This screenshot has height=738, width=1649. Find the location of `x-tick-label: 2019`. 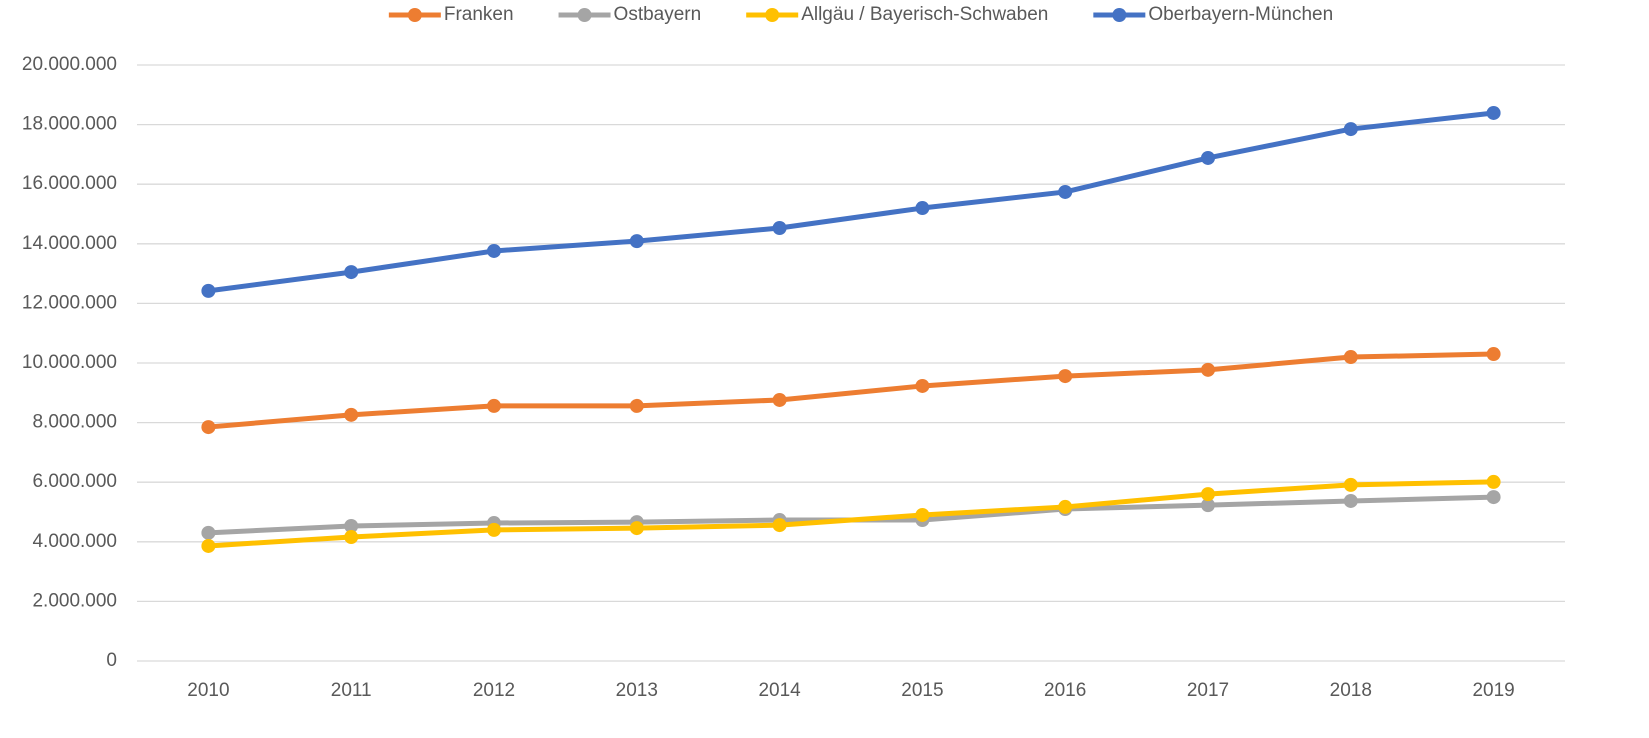

x-tick-label: 2019 is located at coordinates (1493, 690).